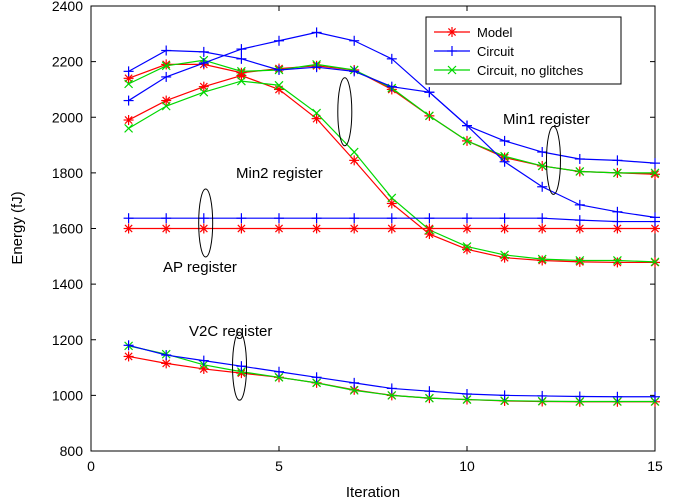 The width and height of the screenshot is (683, 503). Describe the element at coordinates (495, 32) in the screenshot. I see `legend-label: Model` at that location.